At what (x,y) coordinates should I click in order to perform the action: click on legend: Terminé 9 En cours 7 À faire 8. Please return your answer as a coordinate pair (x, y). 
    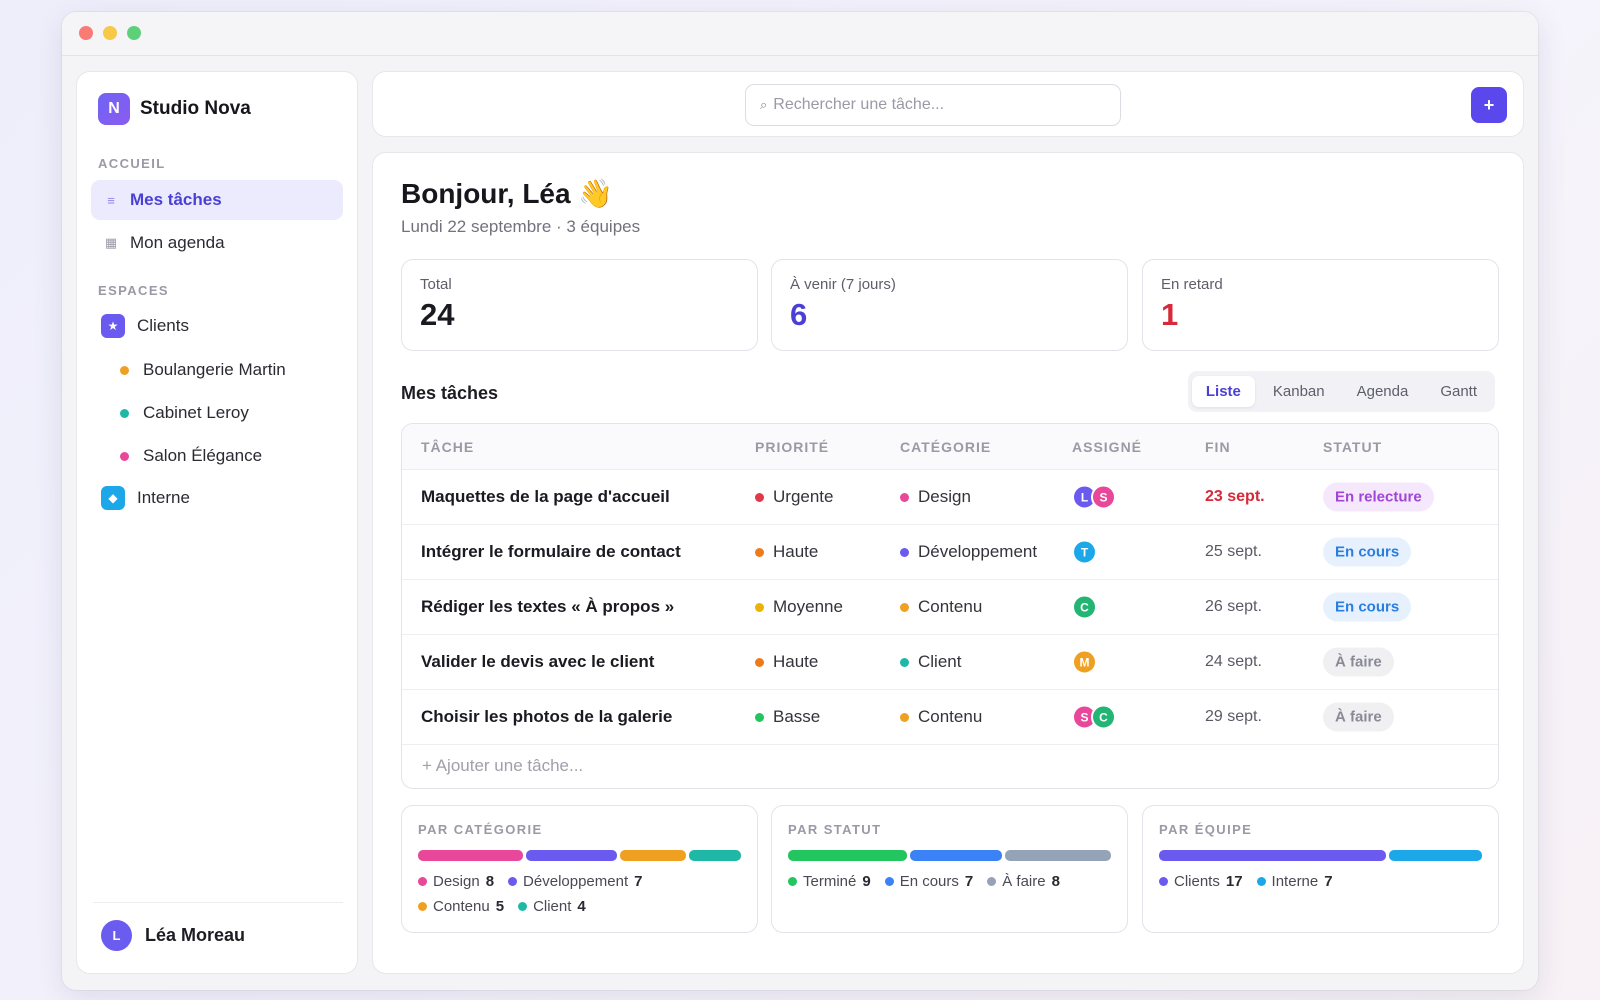
    Looking at the image, I should click on (949, 881).